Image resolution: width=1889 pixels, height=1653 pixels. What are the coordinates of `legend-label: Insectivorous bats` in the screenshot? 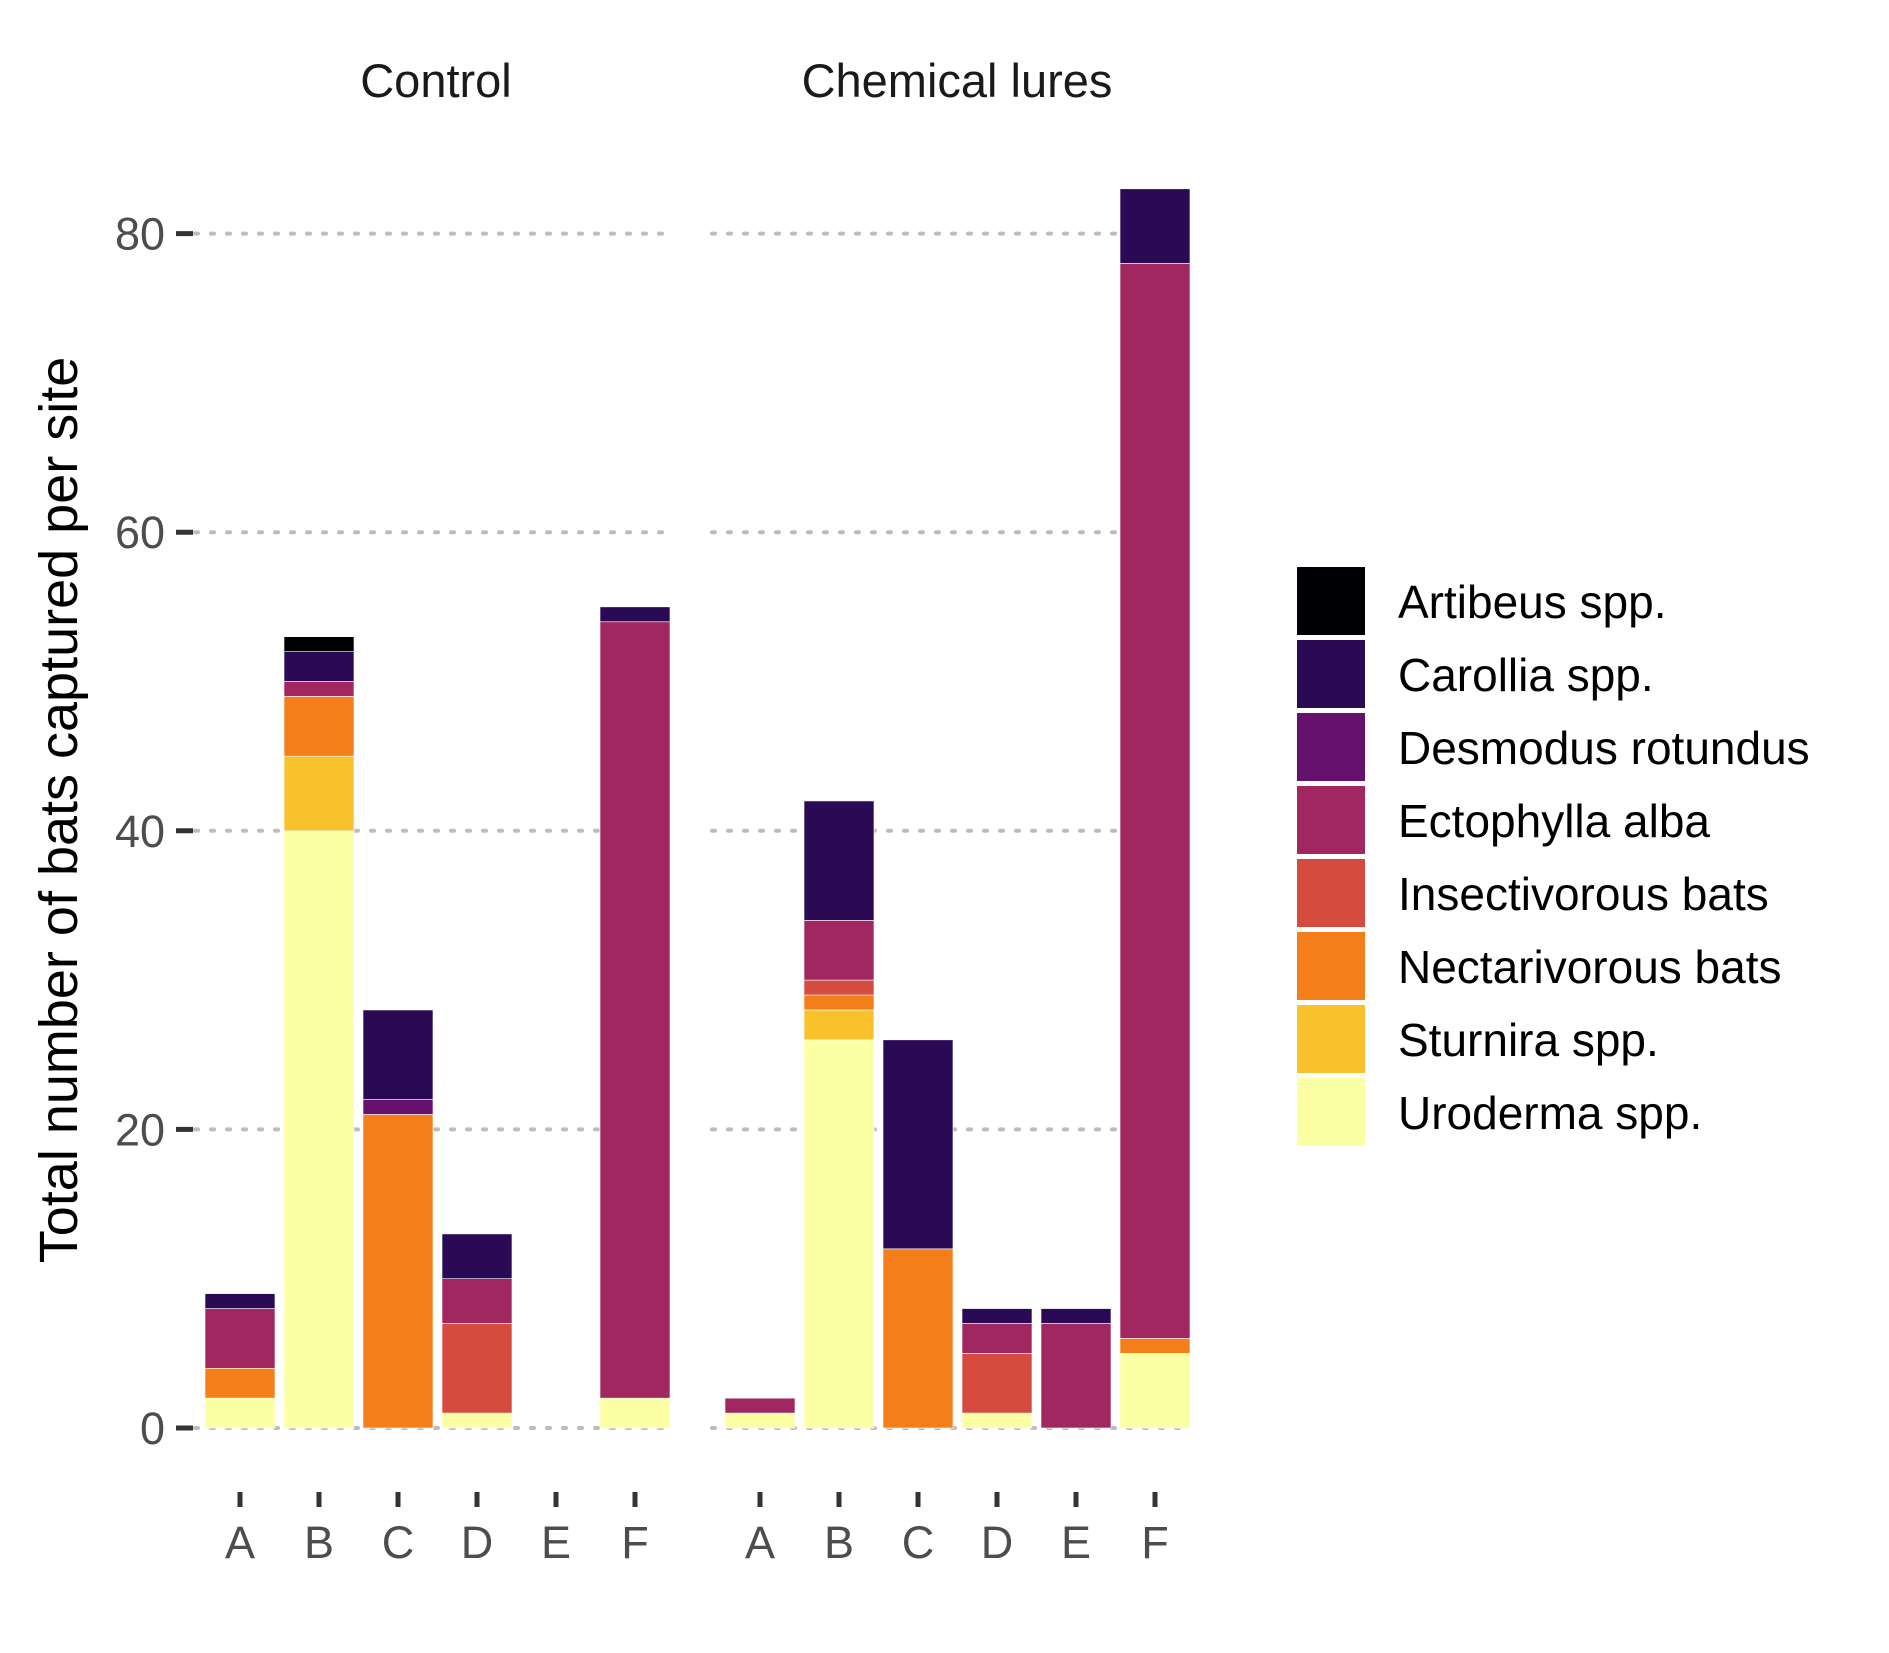 It's located at (1583, 894).